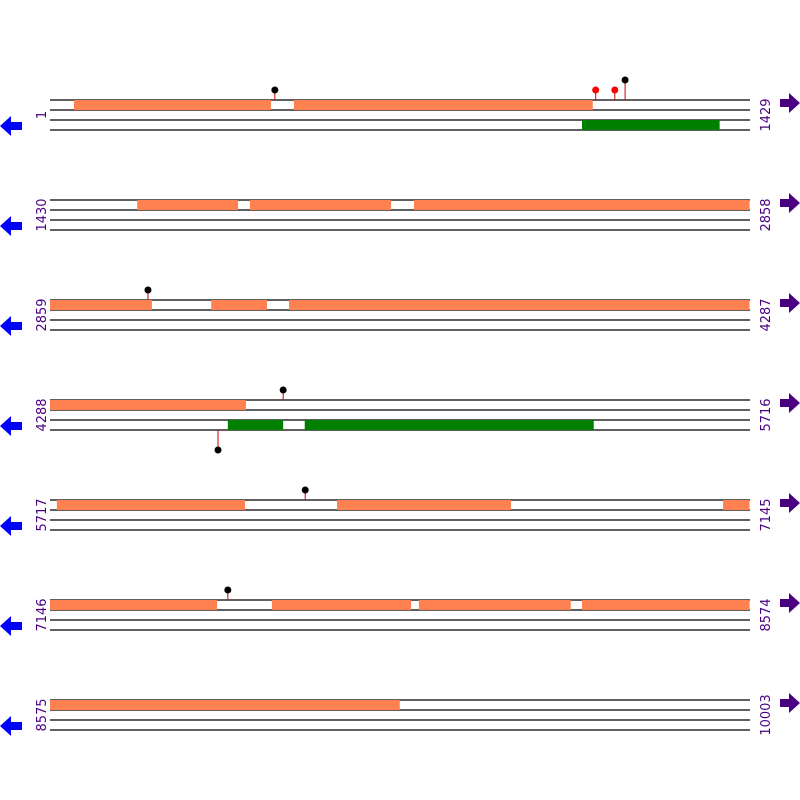 The width and height of the screenshot is (800, 800). Describe the element at coordinates (42, 214) in the screenshot. I see `row-start-label: 1430` at that location.